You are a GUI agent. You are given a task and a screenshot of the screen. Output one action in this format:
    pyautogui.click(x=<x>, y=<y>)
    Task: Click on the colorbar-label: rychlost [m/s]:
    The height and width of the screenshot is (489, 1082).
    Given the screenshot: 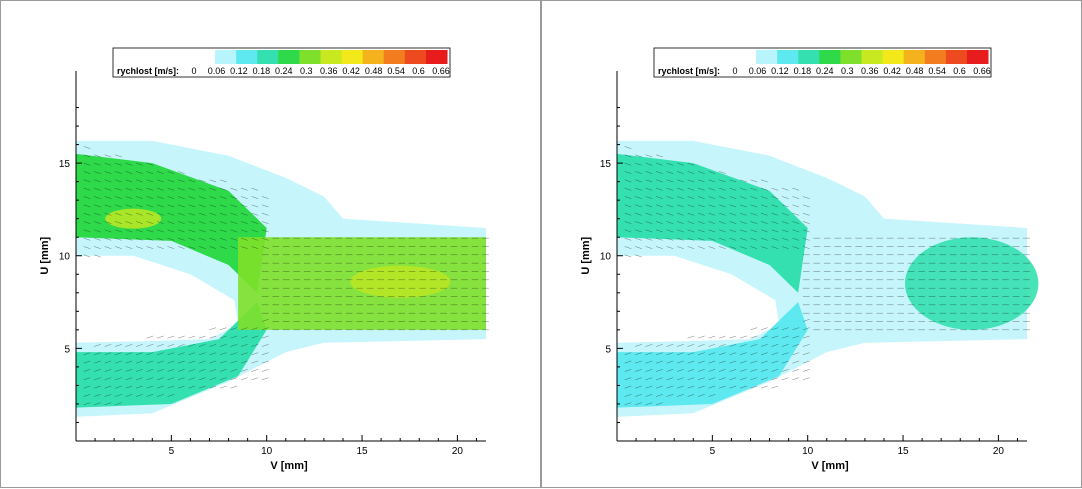 What is the action you would take?
    pyautogui.click(x=689, y=71)
    